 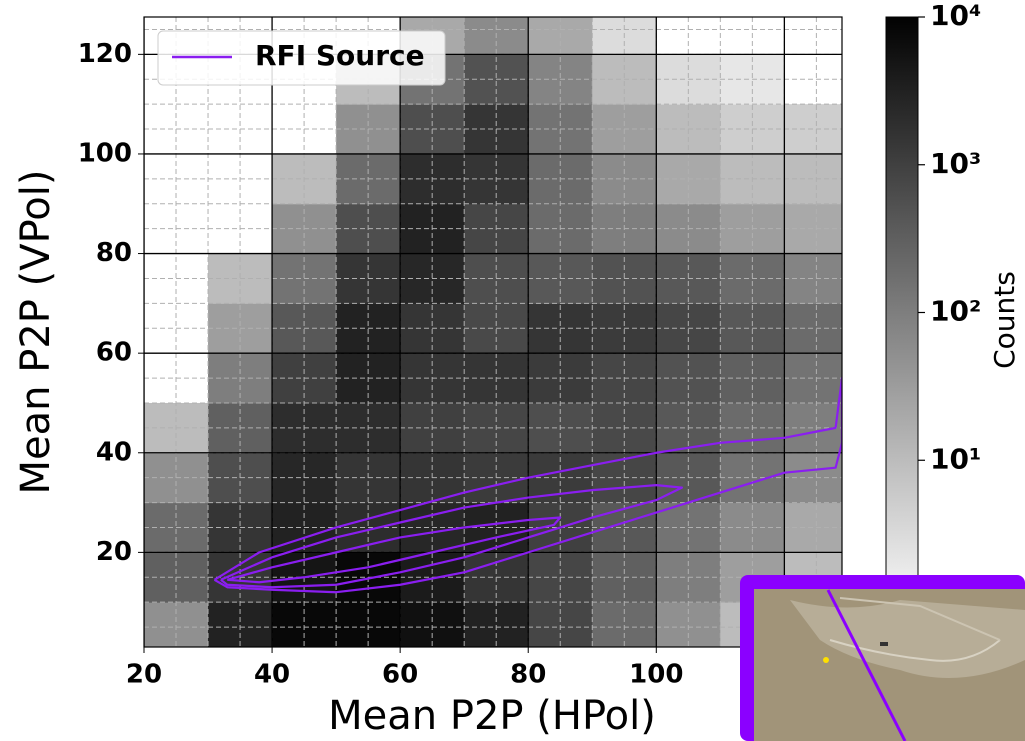 What do you see at coordinates (144, 675) in the screenshot?
I see `x-tick-label: 20` at bounding box center [144, 675].